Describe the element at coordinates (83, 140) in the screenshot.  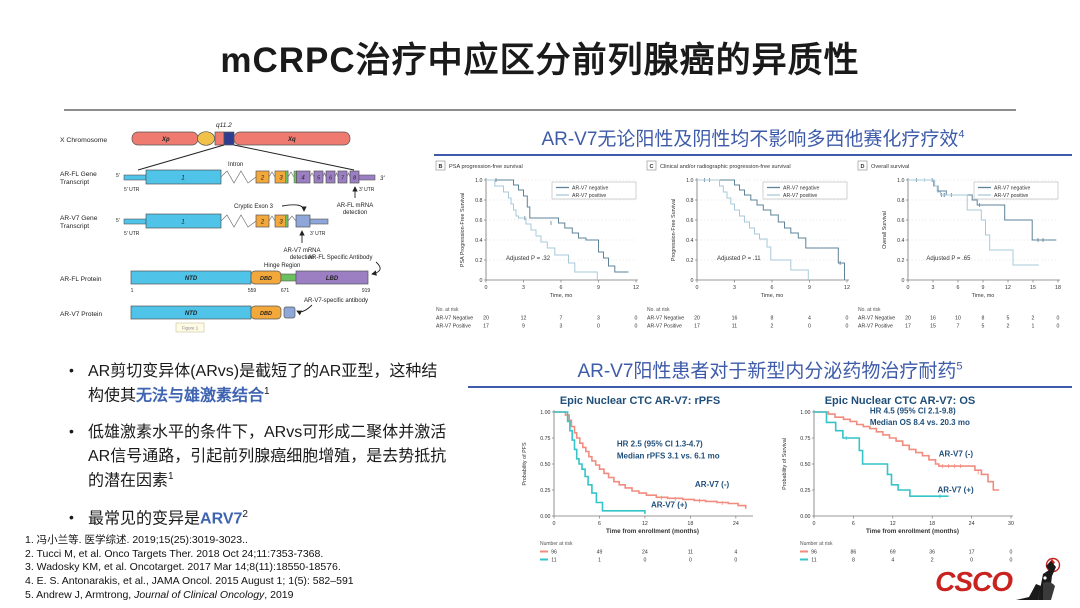
I see `x-chromosome-label: X Chromosome` at that location.